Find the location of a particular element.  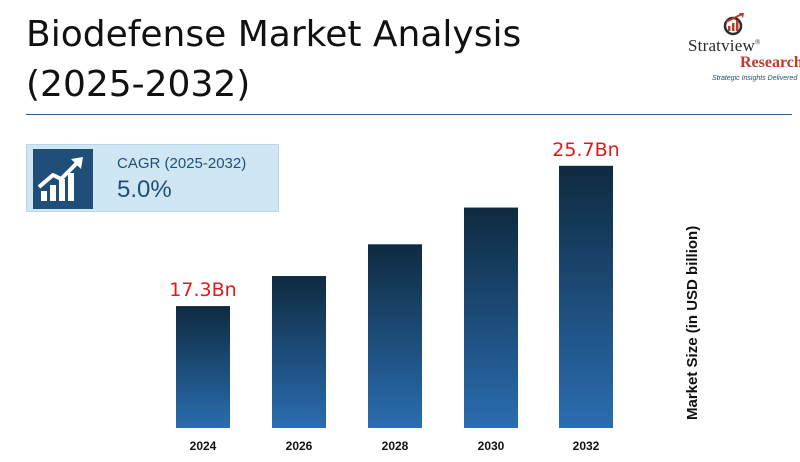

cagr-callout: CAGR (2025-2032) 5.0% is located at coordinates (152, 178).